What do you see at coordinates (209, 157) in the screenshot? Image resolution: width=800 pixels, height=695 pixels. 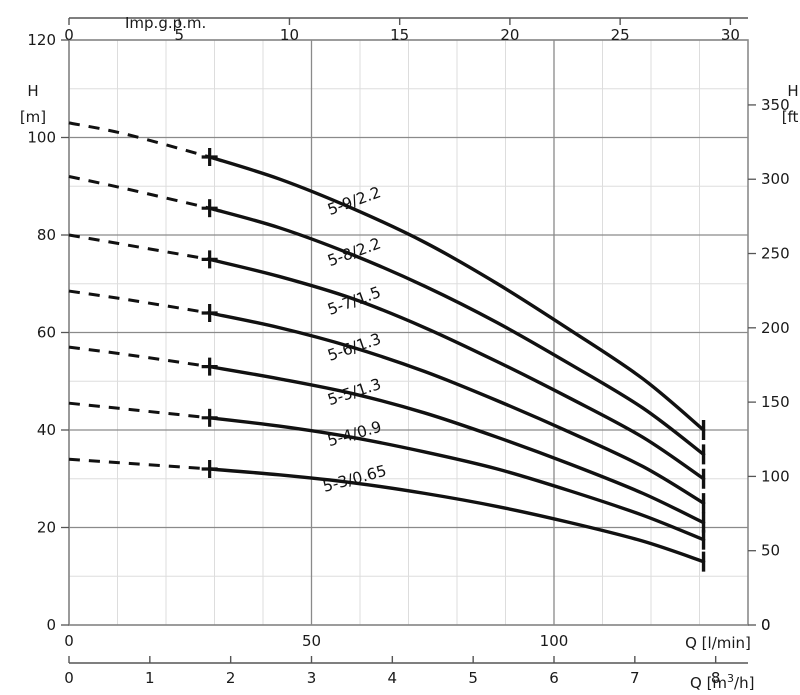 I see `duty-marker-5-9/2.2` at bounding box center [209, 157].